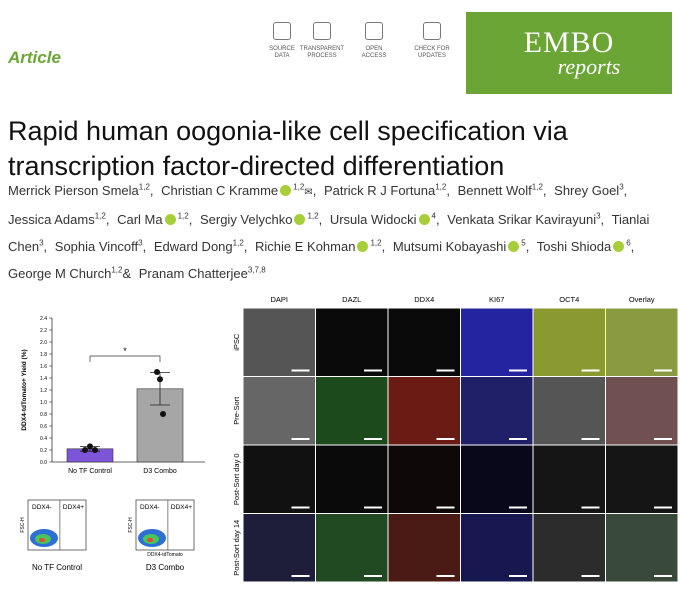 This screenshot has width=680, height=602. What do you see at coordinates (282, 31) in the screenshot?
I see `badge-icon` at bounding box center [282, 31].